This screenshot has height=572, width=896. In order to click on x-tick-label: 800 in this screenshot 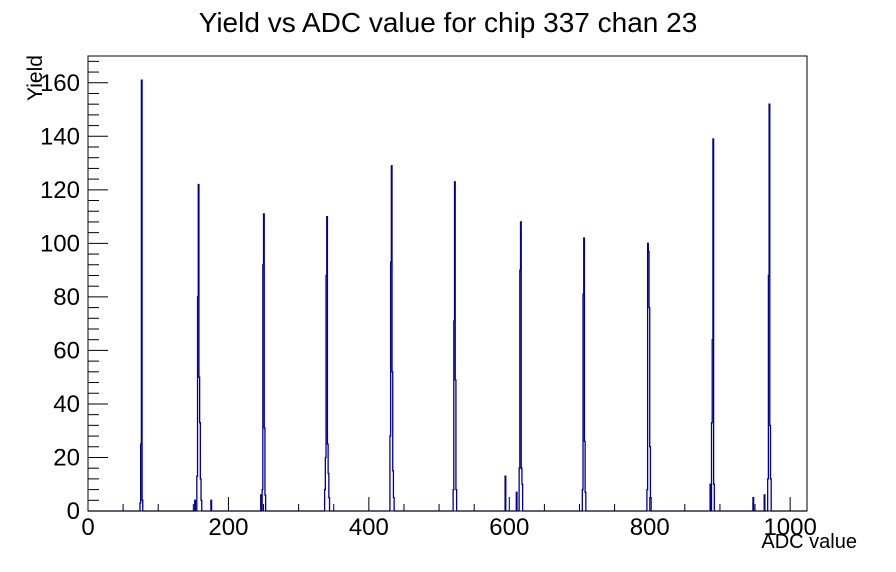, I will do `click(650, 527)`.